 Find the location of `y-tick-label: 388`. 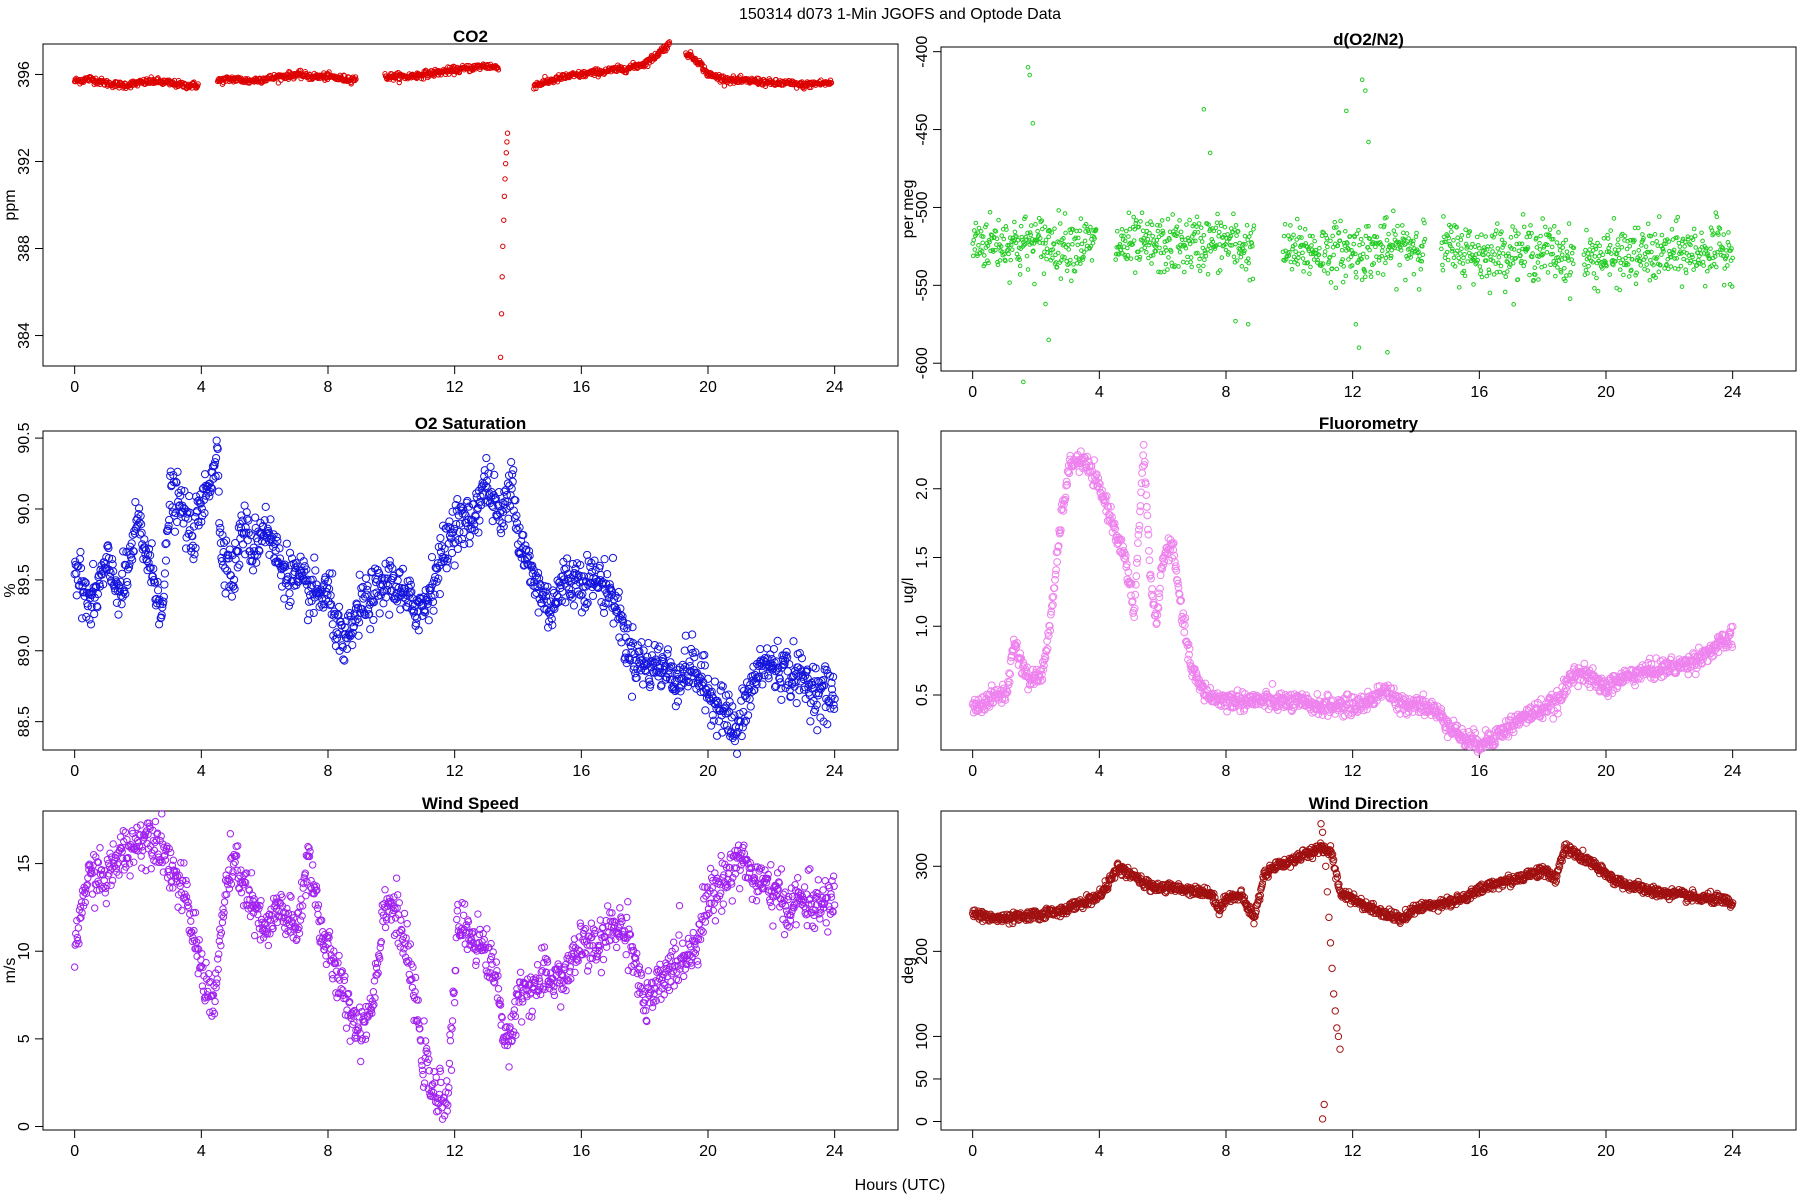

y-tick-label: 388 is located at coordinates (24, 248).